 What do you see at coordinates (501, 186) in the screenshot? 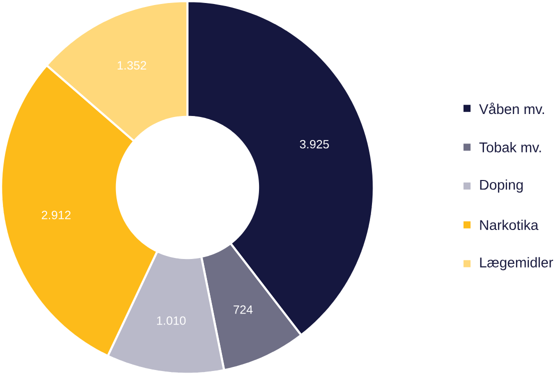
I see `legend-label: Doping` at bounding box center [501, 186].